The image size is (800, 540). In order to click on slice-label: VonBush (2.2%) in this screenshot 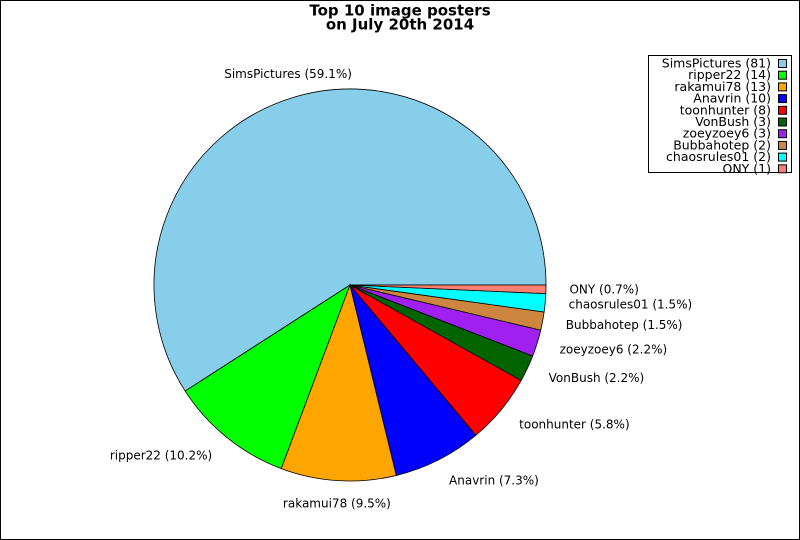, I will do `click(597, 378)`.